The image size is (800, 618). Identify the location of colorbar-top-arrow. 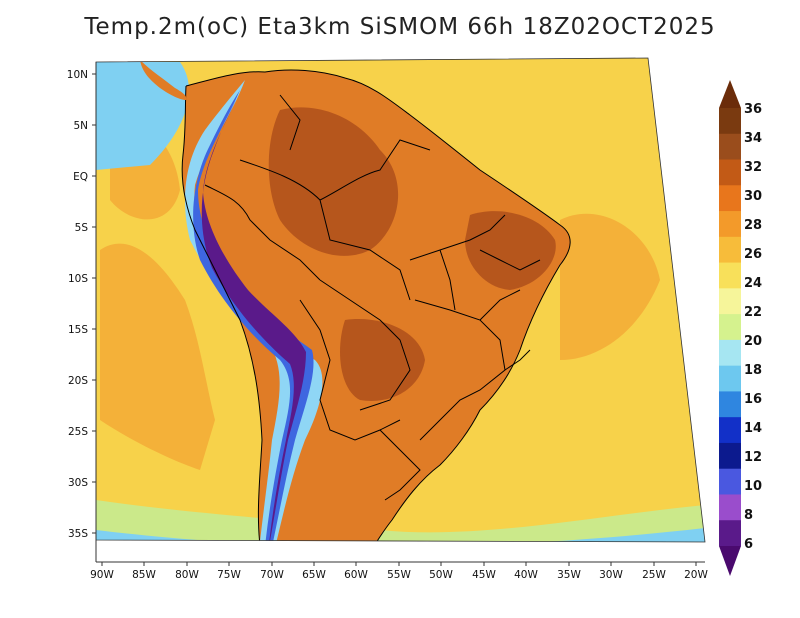
(730, 94).